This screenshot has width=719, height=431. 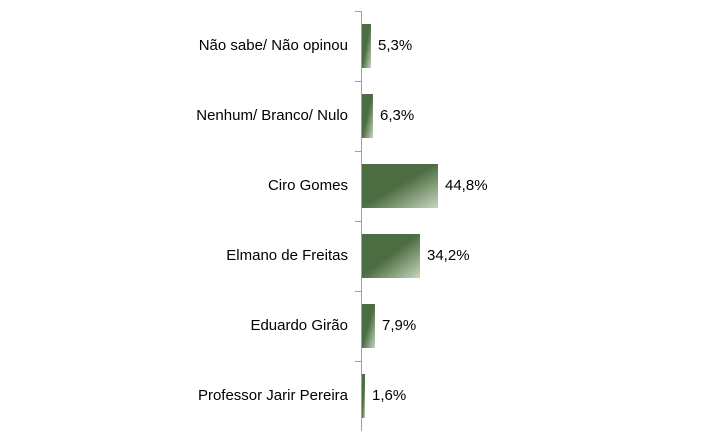 I want to click on value-label: 44,8%, so click(x=466, y=185).